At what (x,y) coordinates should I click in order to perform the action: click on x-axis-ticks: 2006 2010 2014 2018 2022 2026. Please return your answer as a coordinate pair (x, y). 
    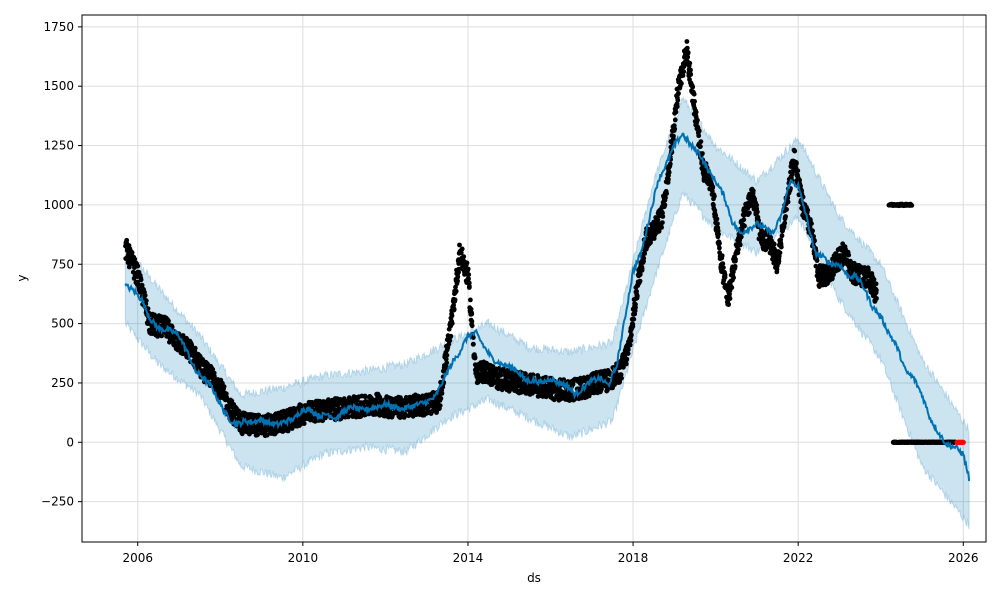
    Looking at the image, I should click on (550, 553).